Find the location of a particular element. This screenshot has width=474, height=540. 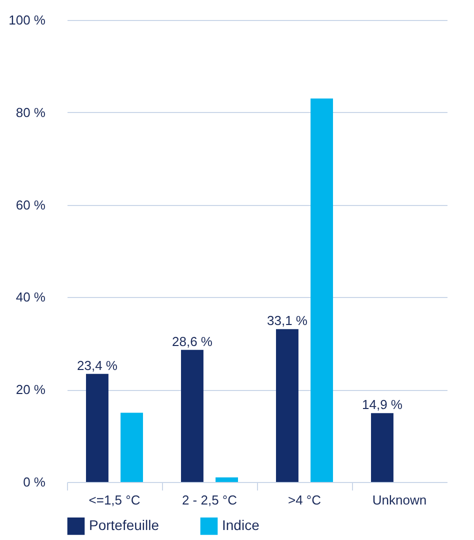

x-tick-label: <=1,5 °C is located at coordinates (114, 500).